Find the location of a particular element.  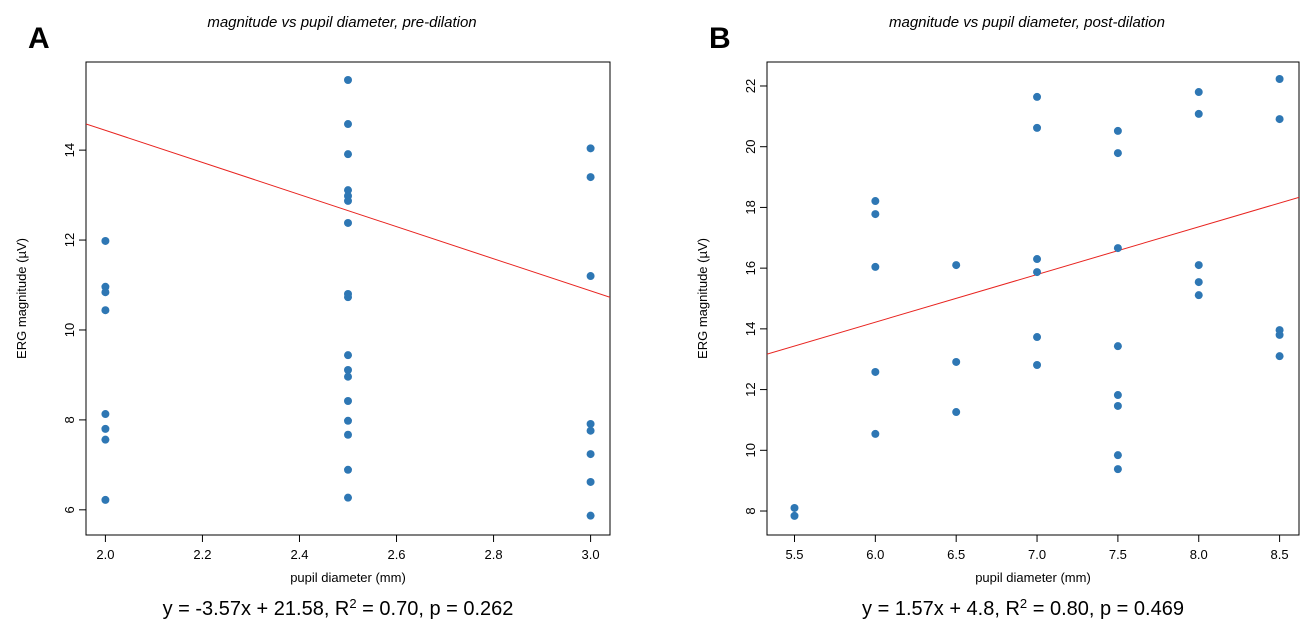

annotation-part: = 0.70, p = 0.262 is located at coordinates (435, 609).